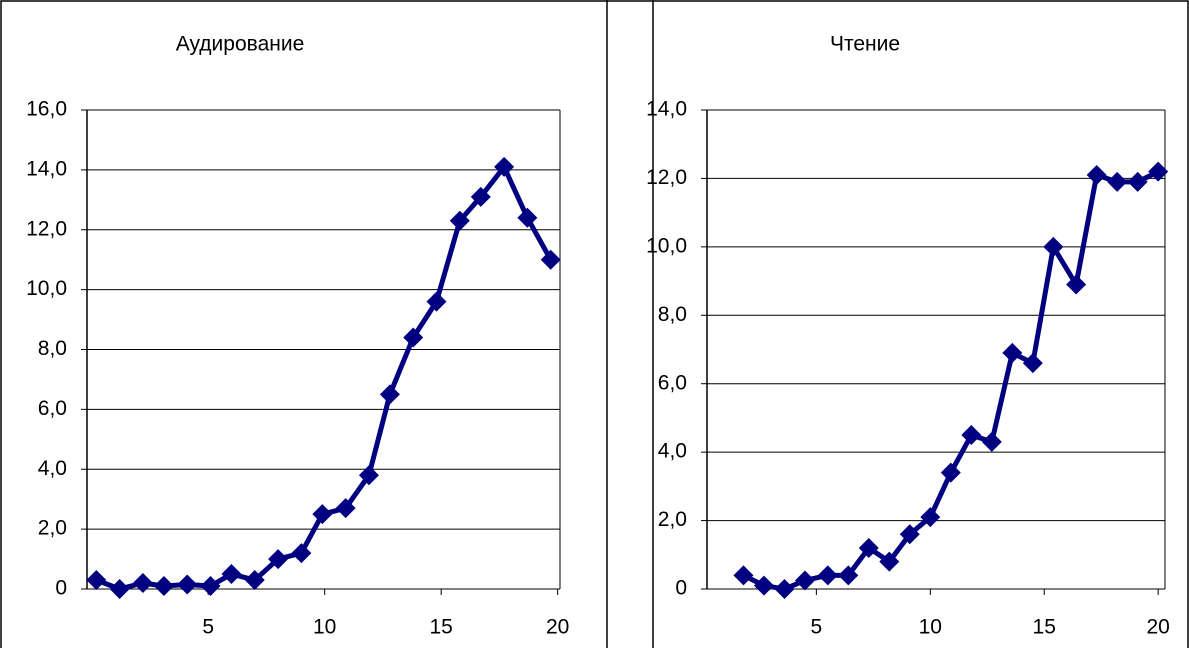 This screenshot has height=648, width=1189. What do you see at coordinates (240, 44) in the screenshot?
I see `chart-title: Аудирование` at bounding box center [240, 44].